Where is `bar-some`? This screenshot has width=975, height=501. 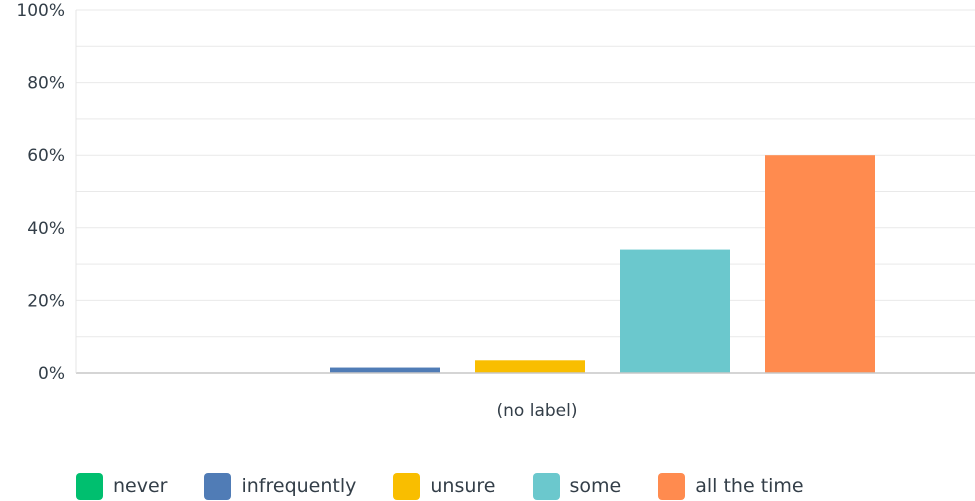 bar-some is located at coordinates (675, 311).